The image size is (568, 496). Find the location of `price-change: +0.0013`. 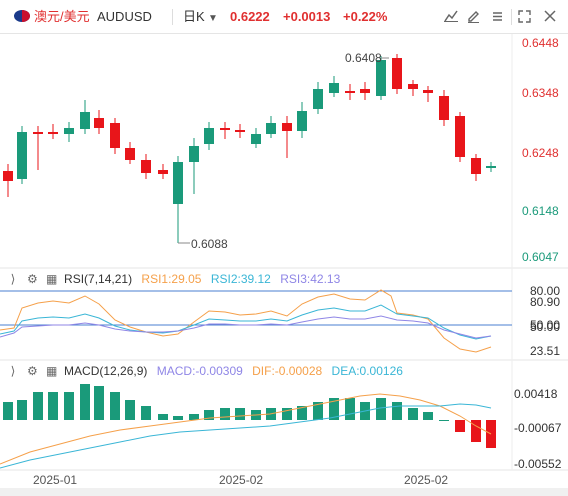

price-change: +0.0013 is located at coordinates (307, 16).